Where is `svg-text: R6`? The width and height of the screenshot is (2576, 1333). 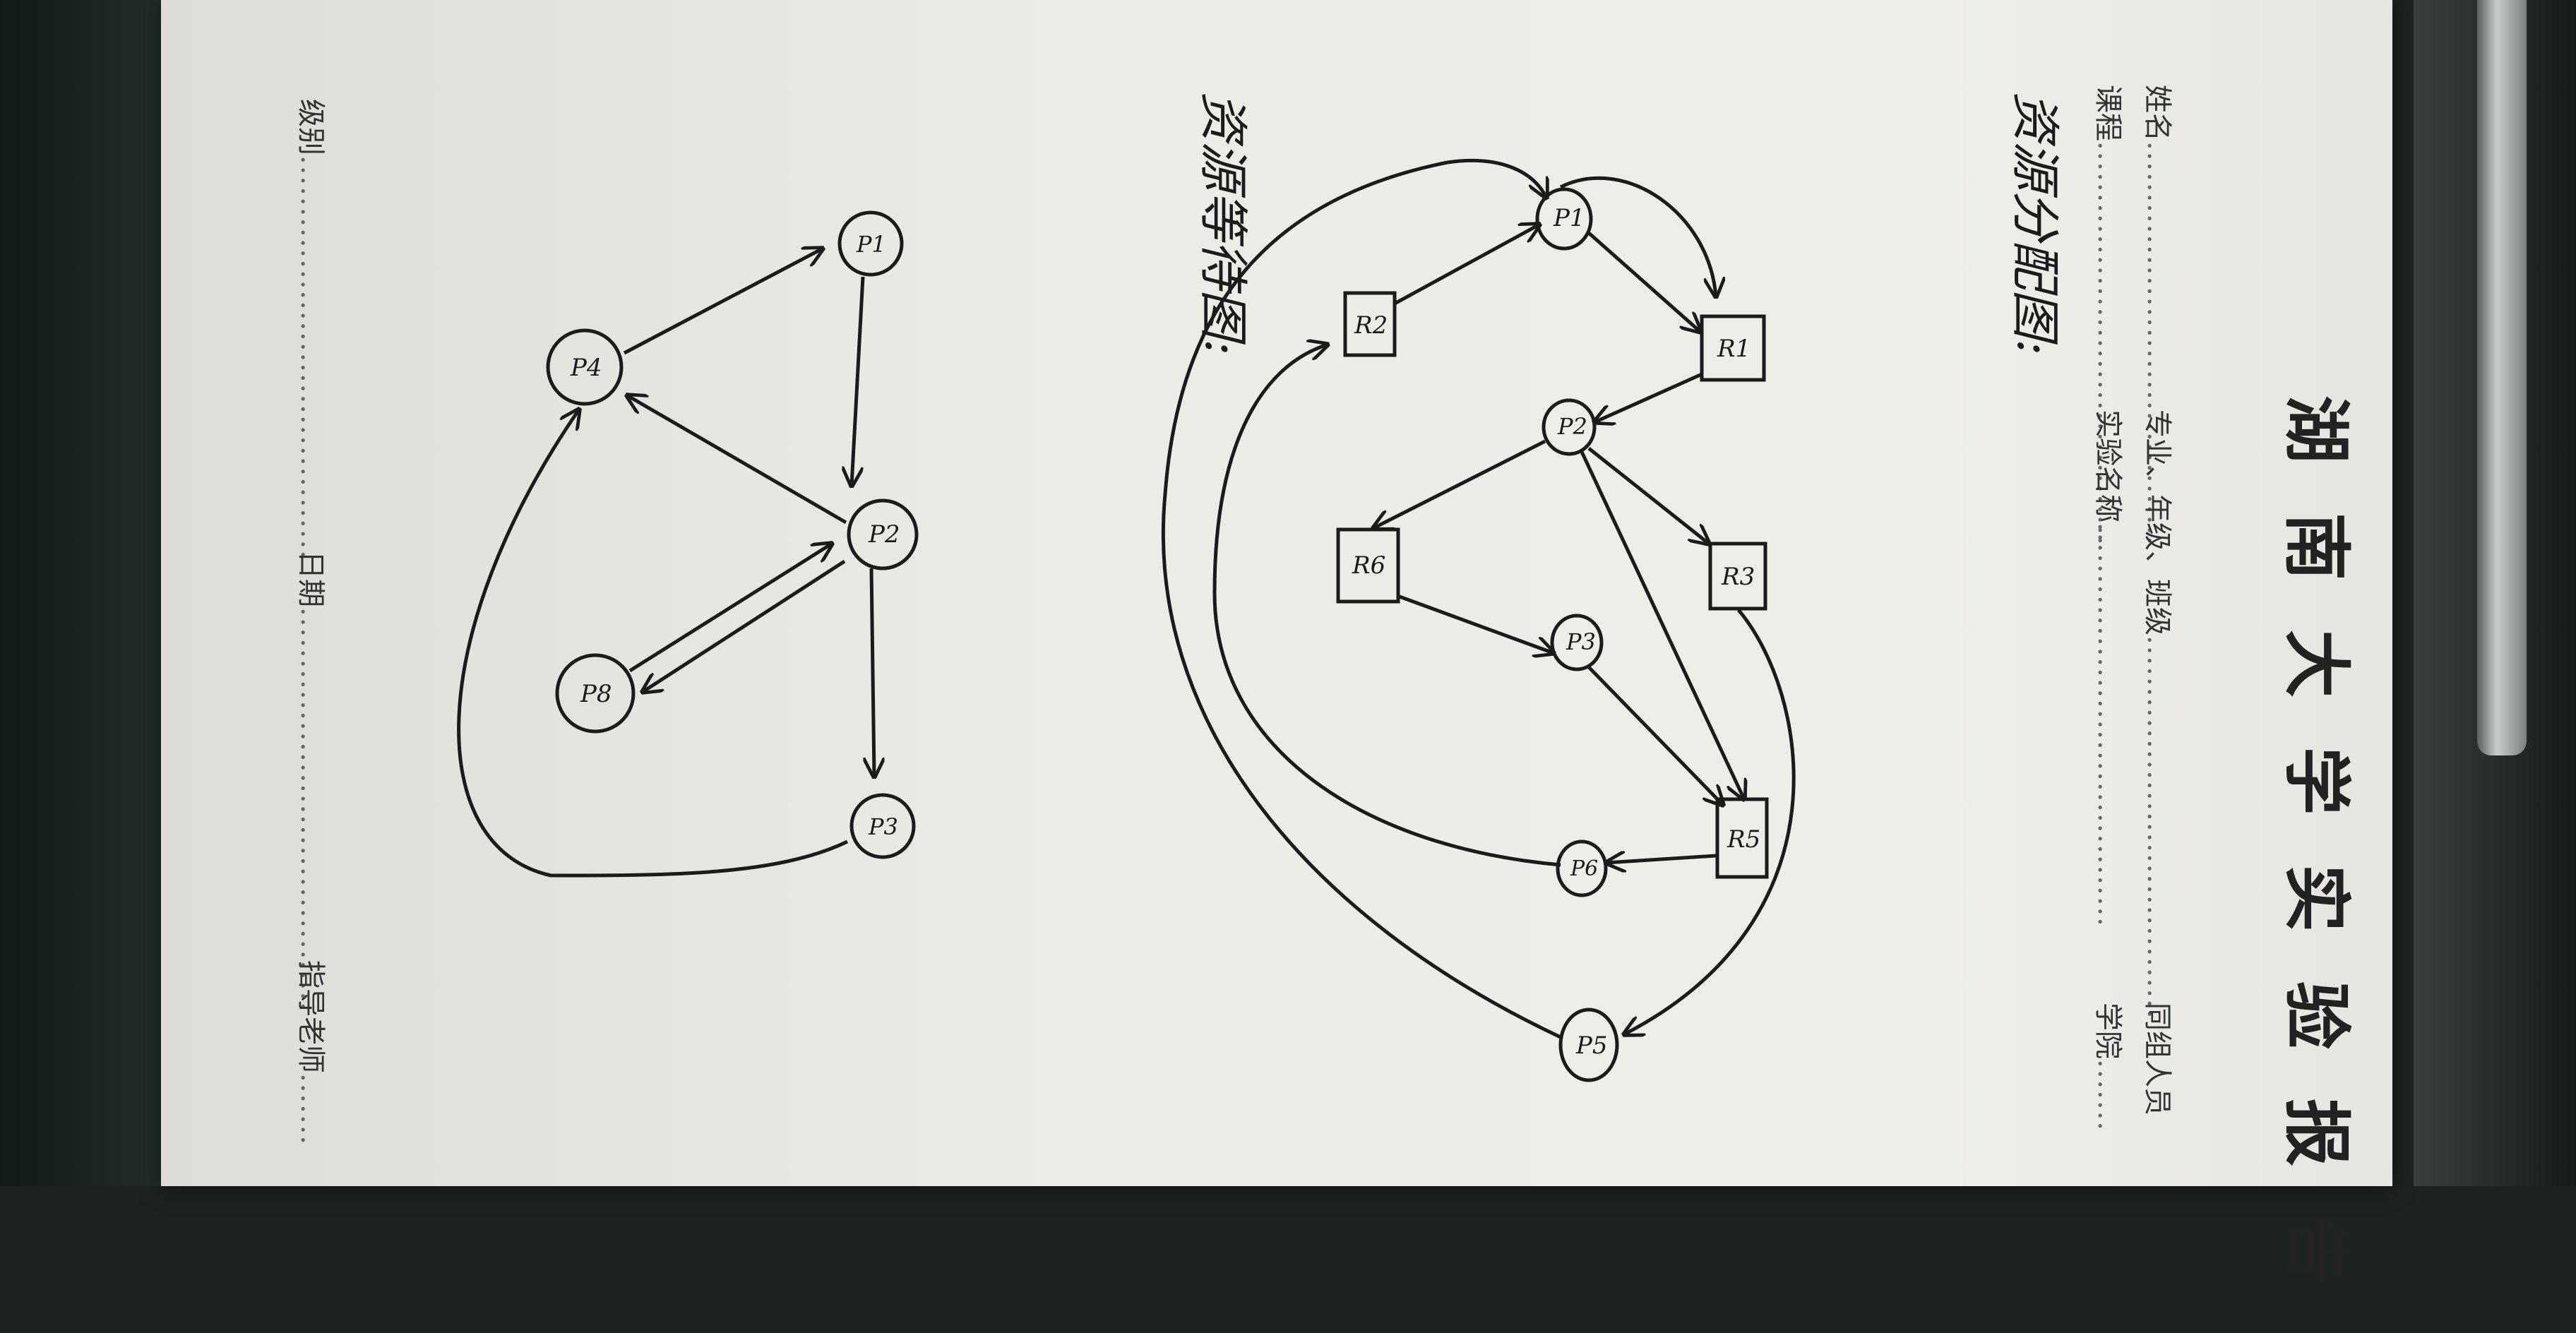
svg-text: R6 is located at coordinates (1368, 566).